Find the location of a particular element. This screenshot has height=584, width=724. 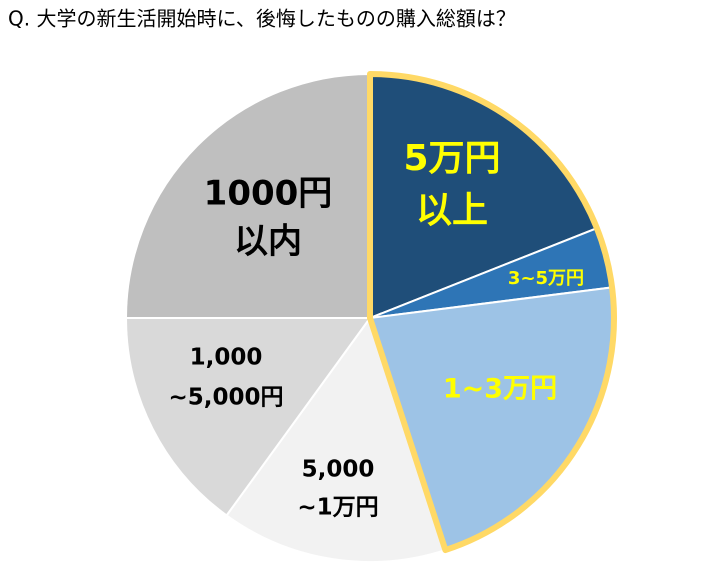

slice-label: 1~3万円 is located at coordinates (500, 389).